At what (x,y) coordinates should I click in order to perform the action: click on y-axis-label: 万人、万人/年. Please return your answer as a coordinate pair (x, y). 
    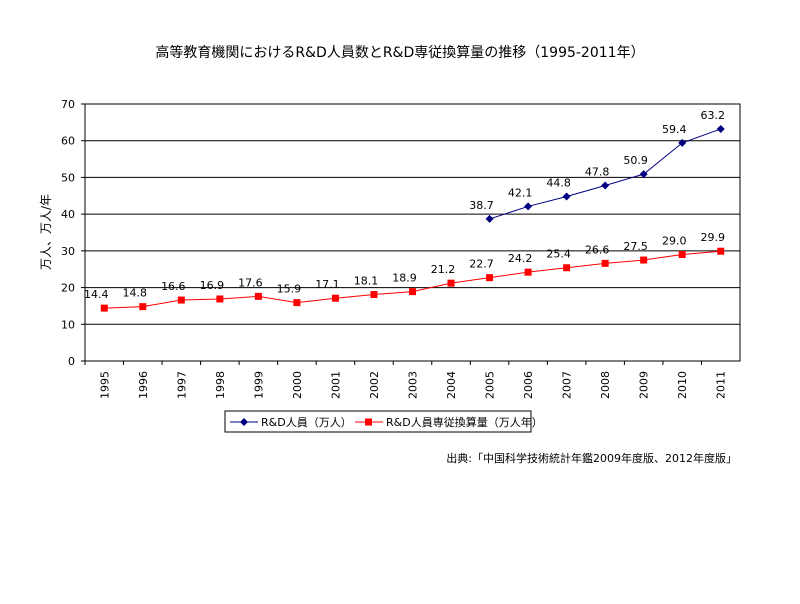
    Looking at the image, I should click on (46, 232).